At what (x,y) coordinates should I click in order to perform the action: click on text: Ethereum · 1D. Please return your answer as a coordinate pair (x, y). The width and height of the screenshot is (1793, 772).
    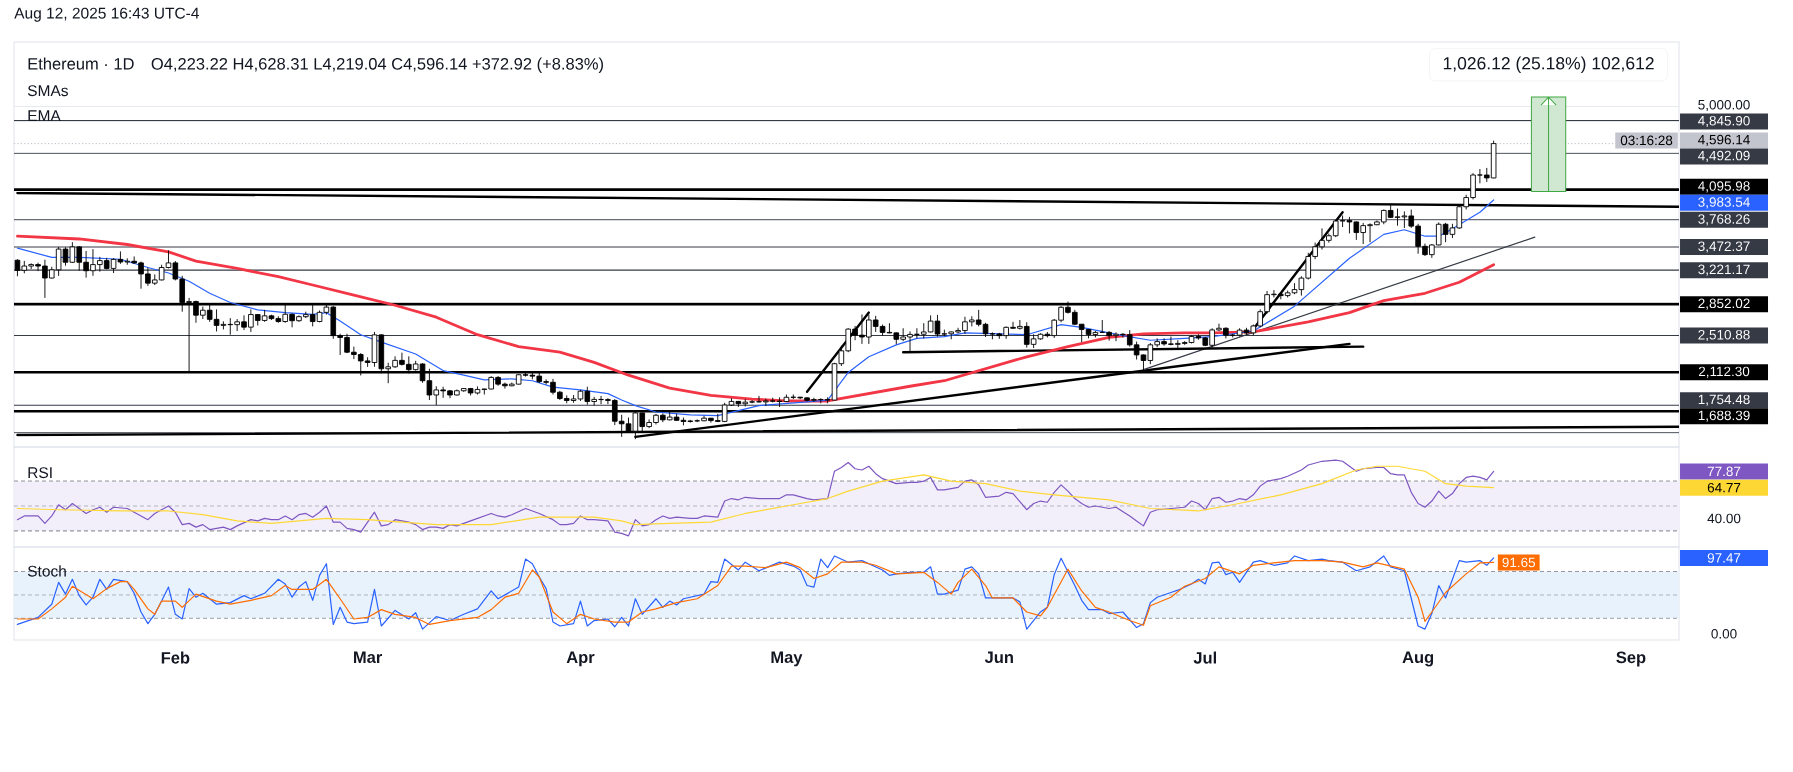
    Looking at the image, I should click on (81, 63).